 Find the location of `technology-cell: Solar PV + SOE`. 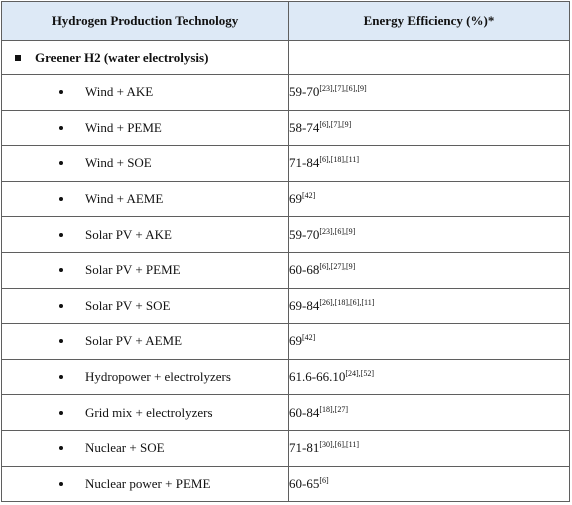

technology-cell: Solar PV + SOE is located at coordinates (145, 306).